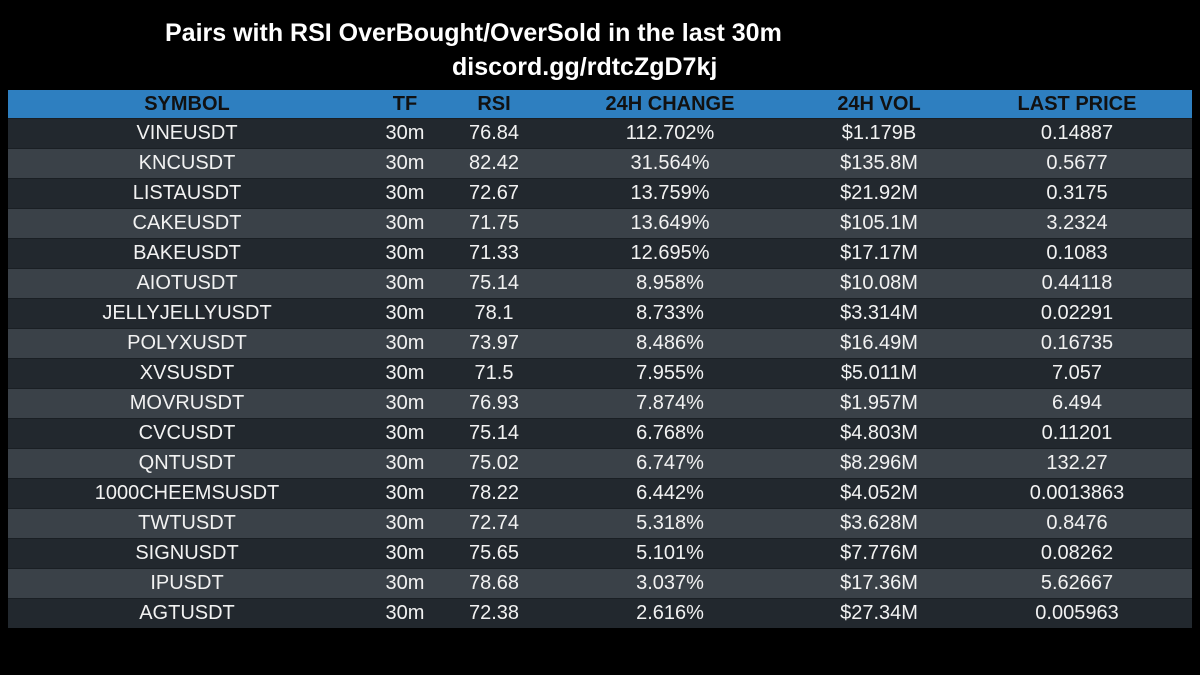 This screenshot has height=675, width=1200. Describe the element at coordinates (1077, 523) in the screenshot. I see `cell-last-price: 0.8476` at that location.